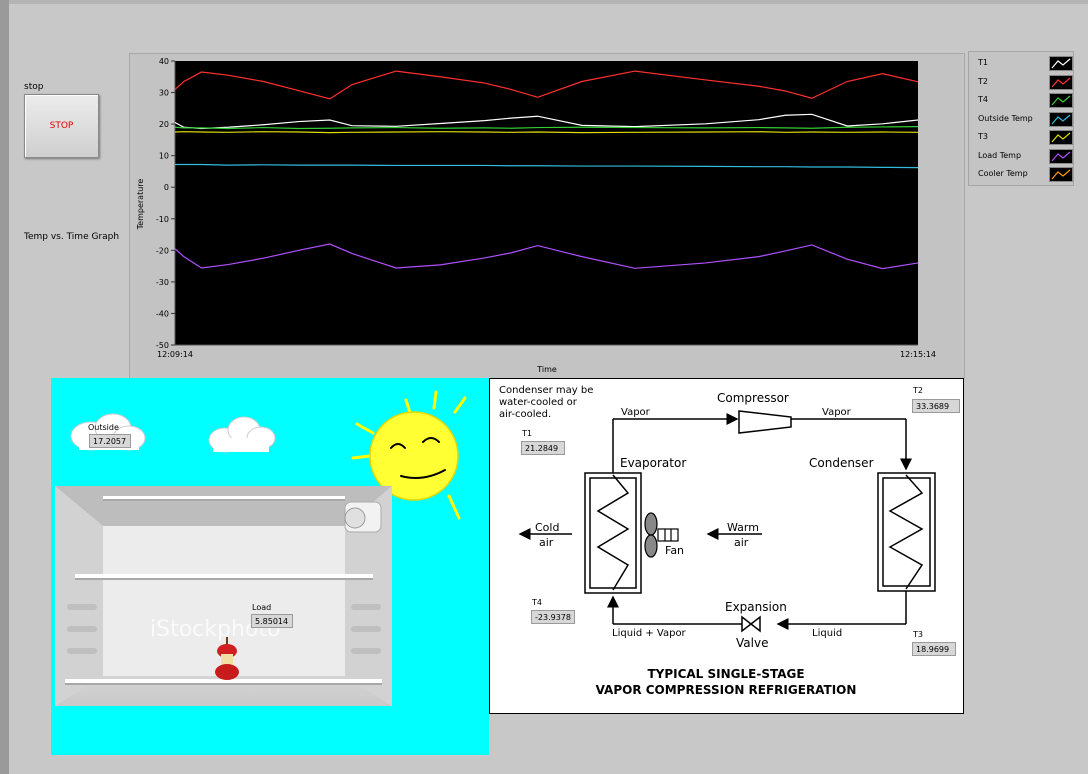 Image resolution: width=1088 pixels, height=774 pixels. Describe the element at coordinates (262, 607) in the screenshot. I see `load-temp-label: Load` at that location.